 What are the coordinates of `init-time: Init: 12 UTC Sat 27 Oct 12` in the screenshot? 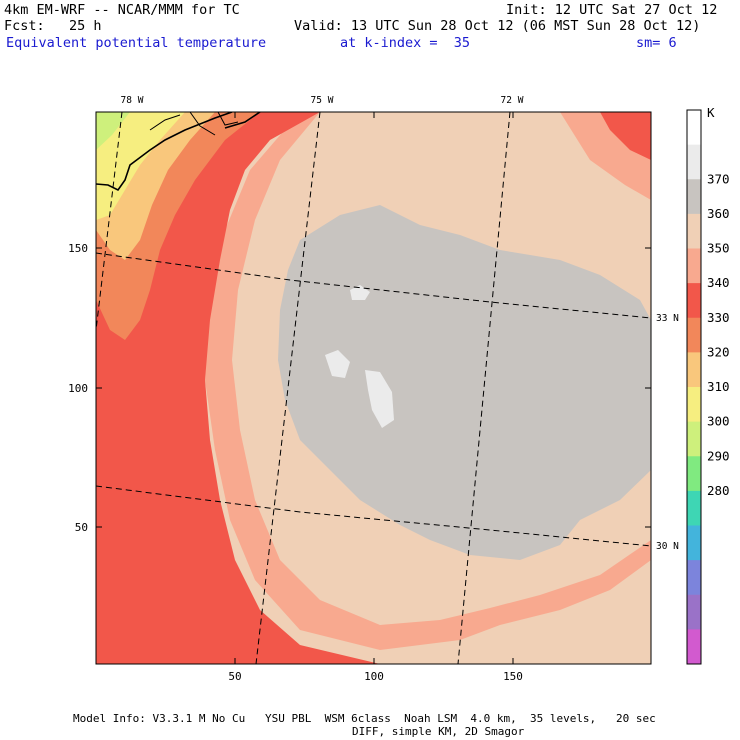 It's located at (612, 10).